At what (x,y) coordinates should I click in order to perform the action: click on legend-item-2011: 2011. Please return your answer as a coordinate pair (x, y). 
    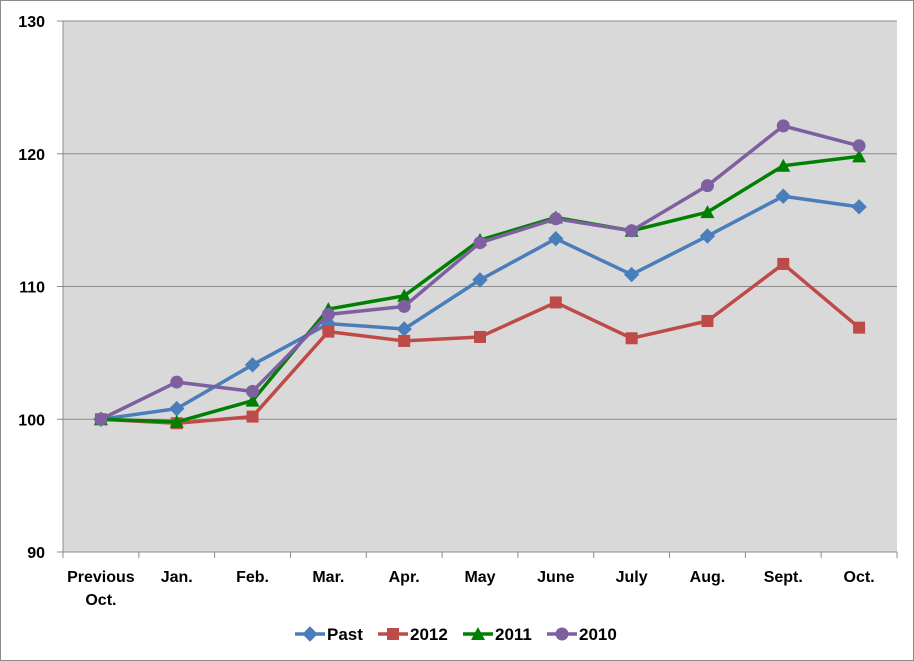
    Looking at the image, I should click on (497, 634).